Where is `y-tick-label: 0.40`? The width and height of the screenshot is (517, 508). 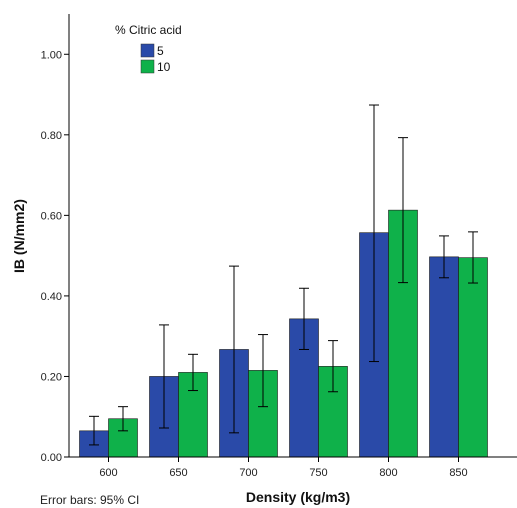
y-tick-label: 0.40 is located at coordinates (51, 297).